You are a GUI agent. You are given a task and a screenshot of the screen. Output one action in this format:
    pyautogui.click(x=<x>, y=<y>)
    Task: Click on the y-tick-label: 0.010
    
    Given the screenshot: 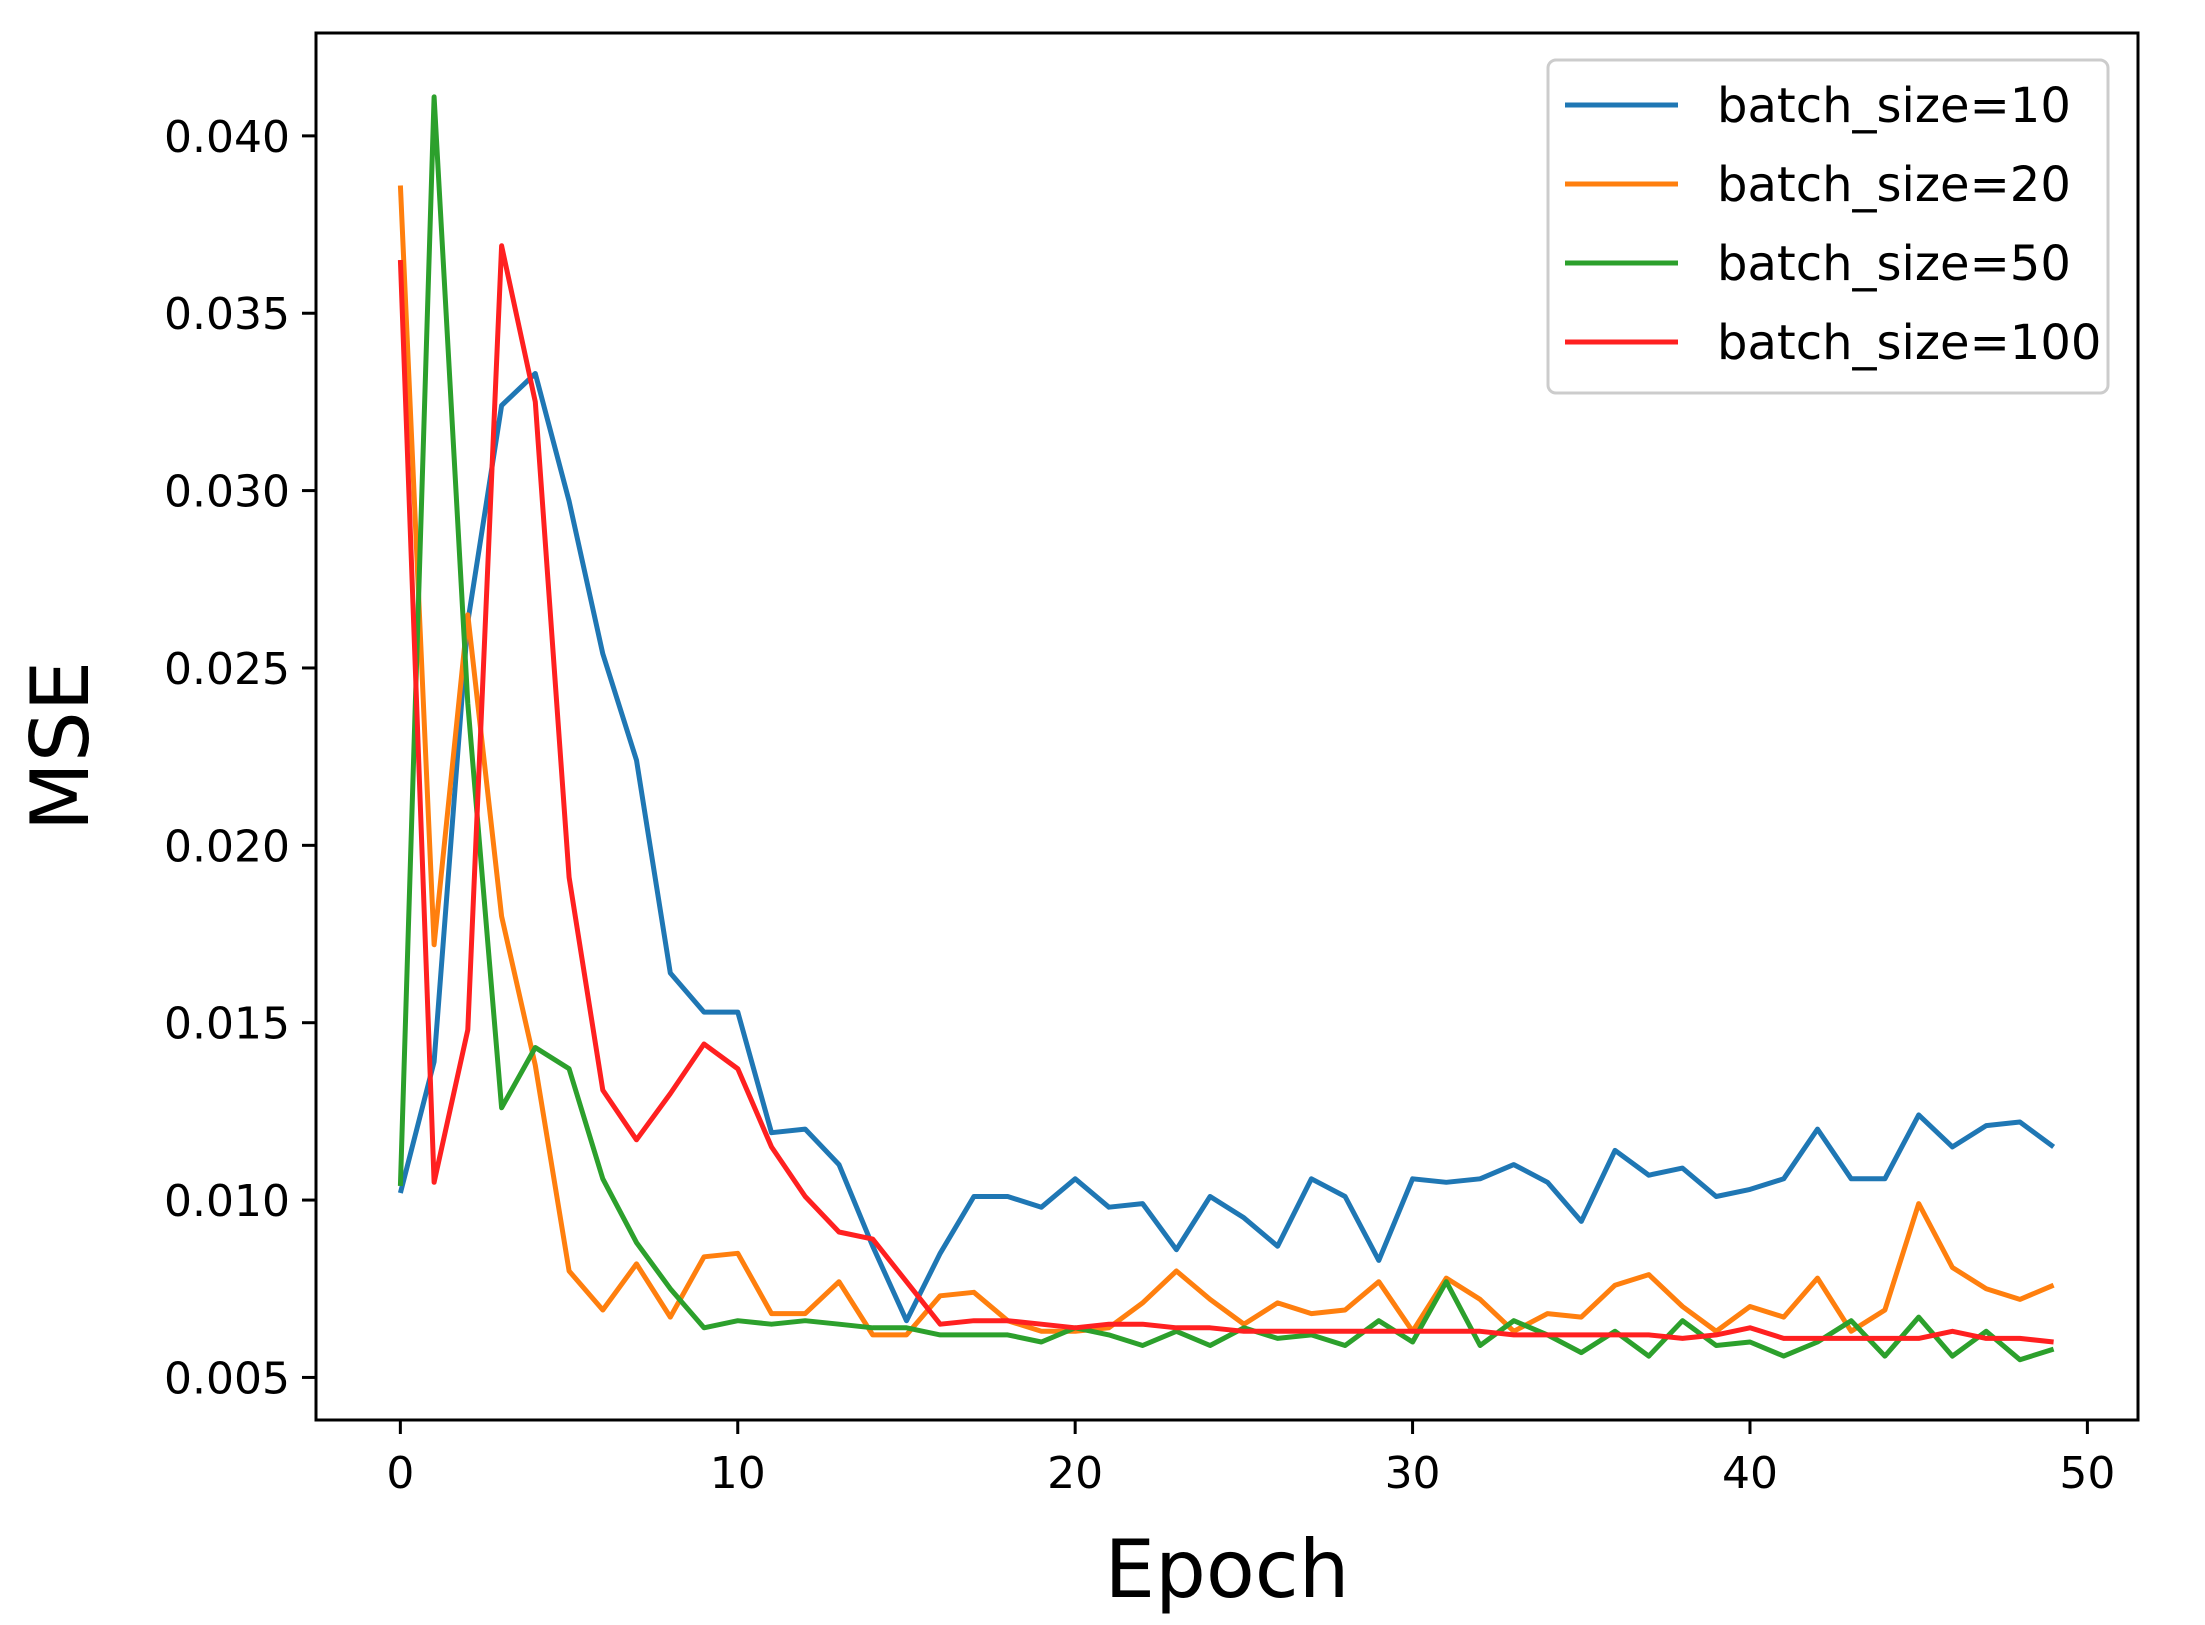 What is the action you would take?
    pyautogui.click(x=227, y=1201)
    